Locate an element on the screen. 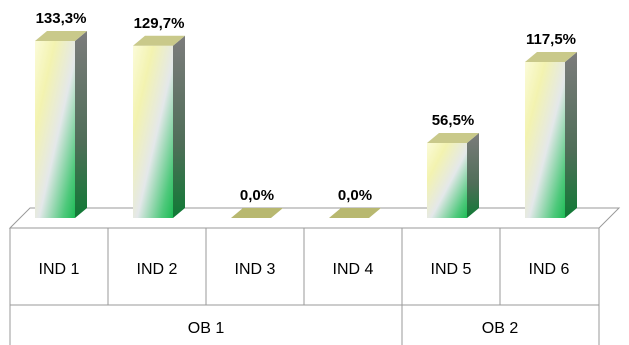 The image size is (629, 345). data-label-3: 0,0% is located at coordinates (257, 195).